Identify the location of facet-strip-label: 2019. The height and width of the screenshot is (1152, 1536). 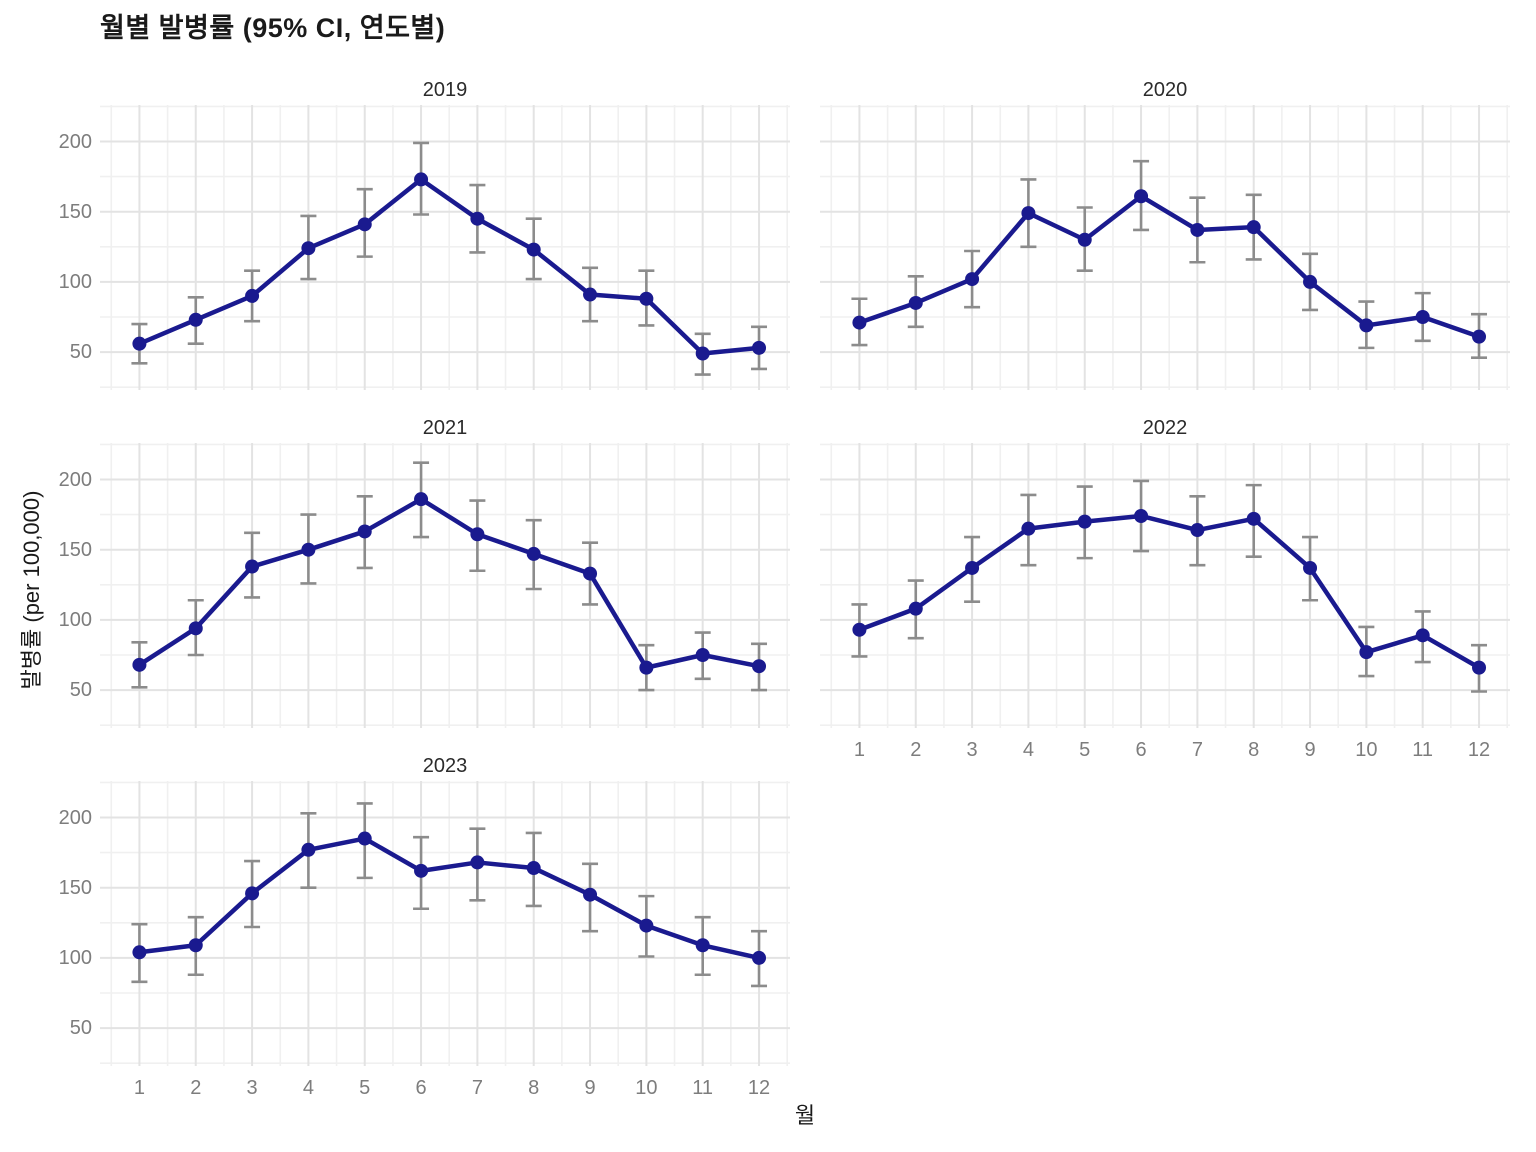
(445, 90).